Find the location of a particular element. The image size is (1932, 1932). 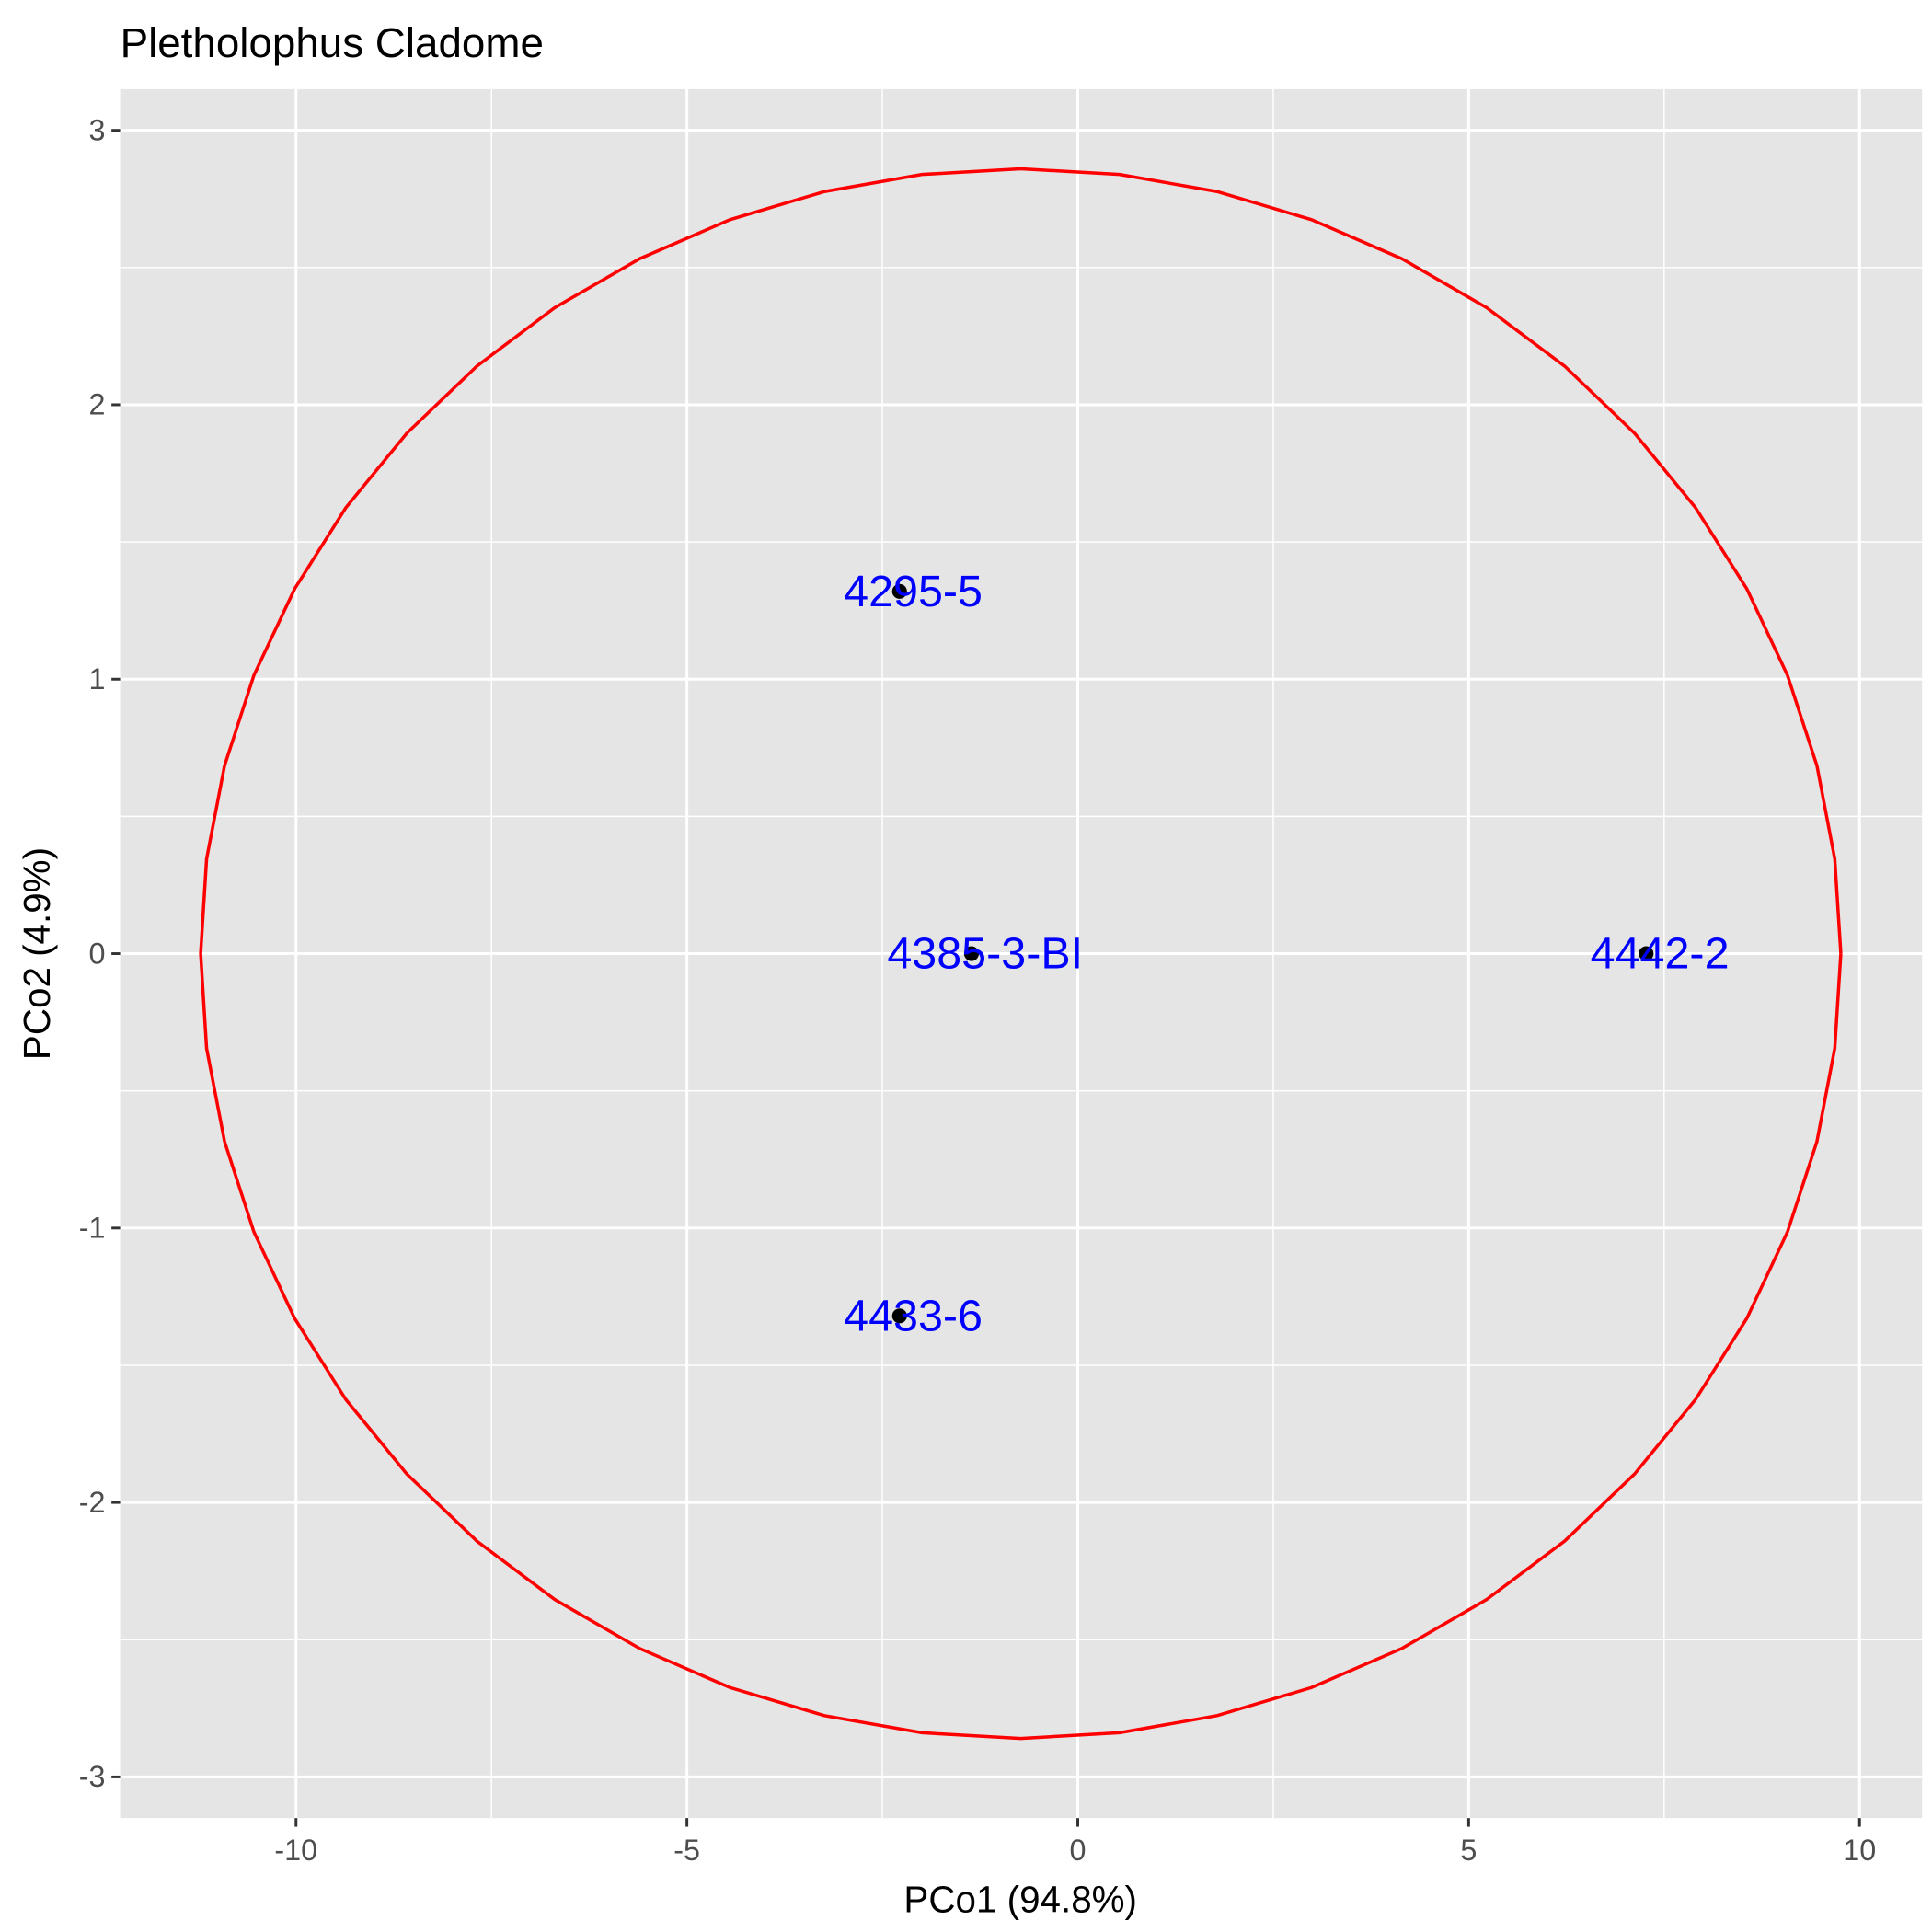

x-tick-label: -5 is located at coordinates (686, 1850).